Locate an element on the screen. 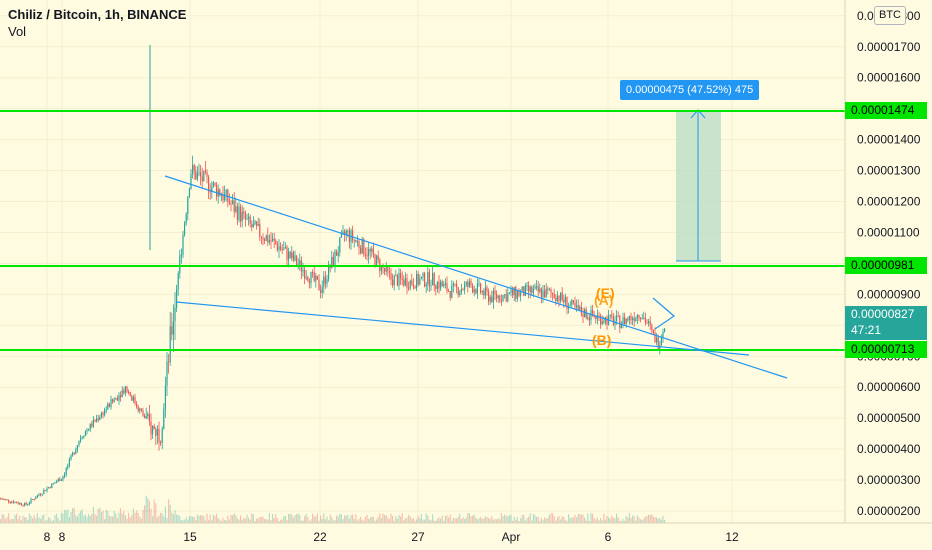 The height and width of the screenshot is (550, 932). time-tick-label: 22 is located at coordinates (320, 537).